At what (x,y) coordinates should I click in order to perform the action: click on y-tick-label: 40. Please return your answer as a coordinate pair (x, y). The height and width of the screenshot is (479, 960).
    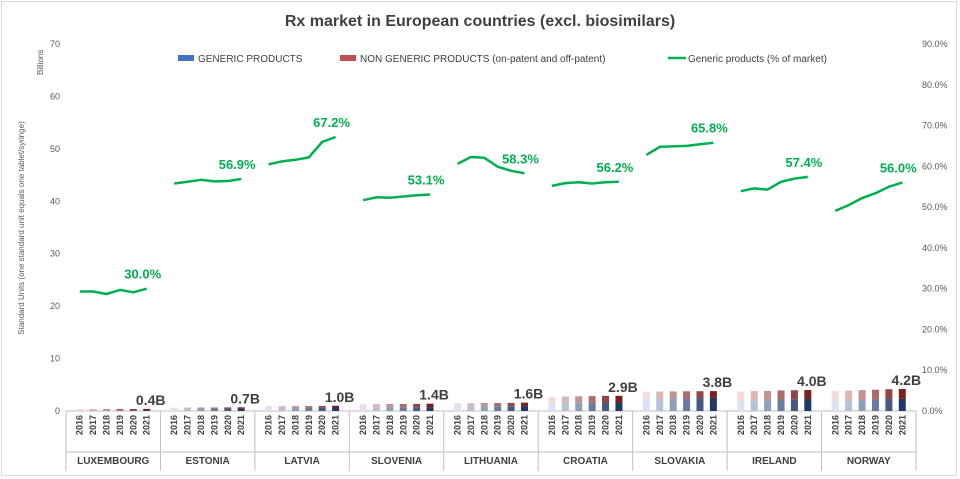
    Looking at the image, I should click on (55, 201).